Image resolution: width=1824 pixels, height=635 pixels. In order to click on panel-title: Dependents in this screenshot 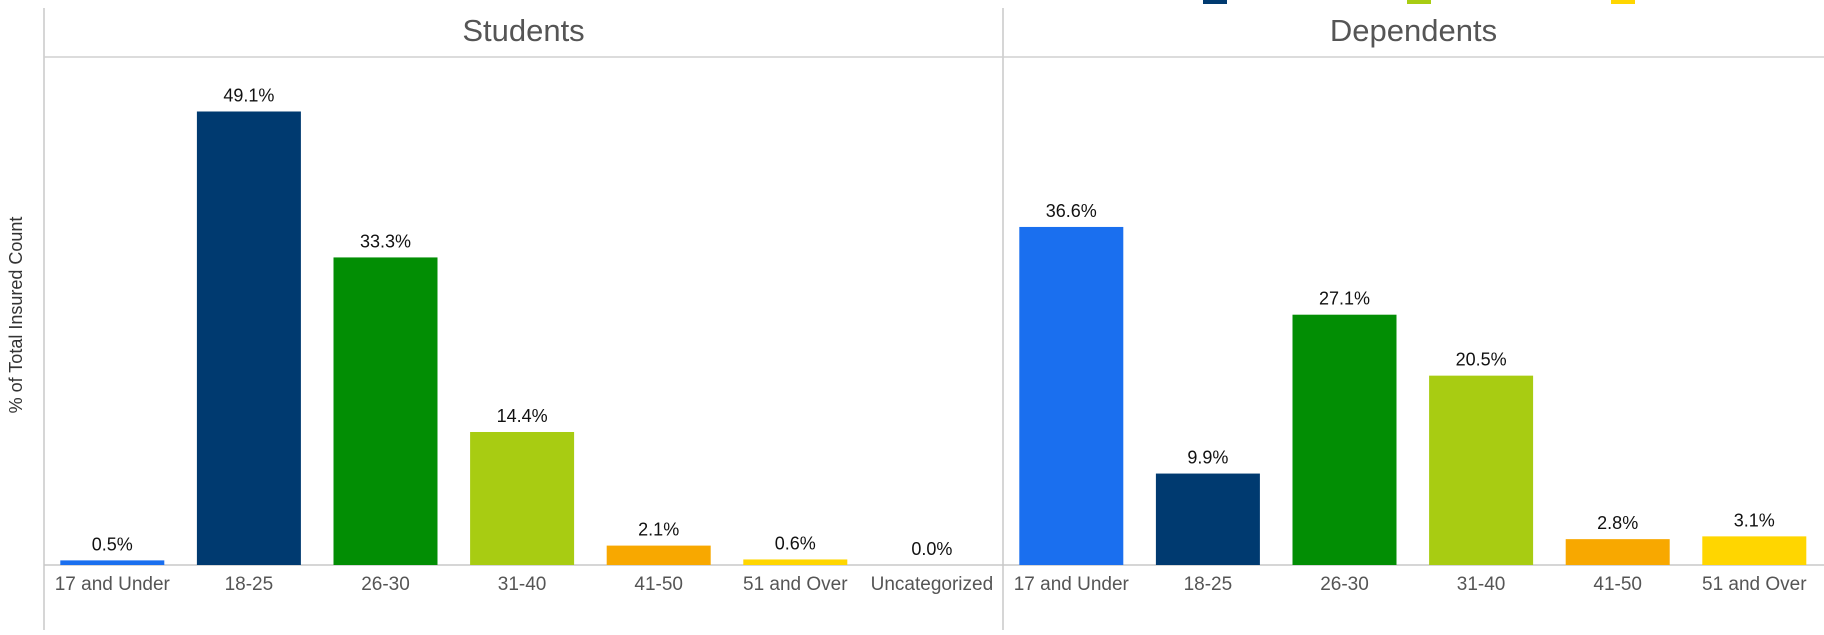, I will do `click(1413, 30)`.